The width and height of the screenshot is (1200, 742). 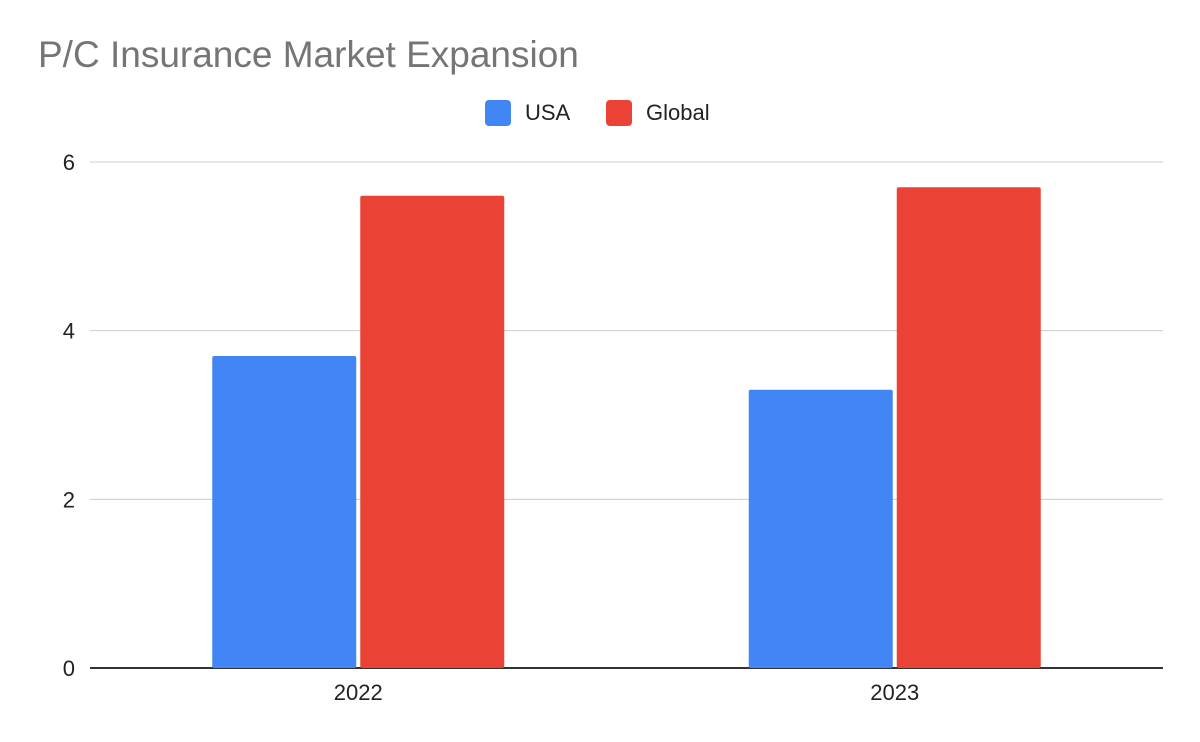 What do you see at coordinates (69, 331) in the screenshot?
I see `y-tick-label-4: 4` at bounding box center [69, 331].